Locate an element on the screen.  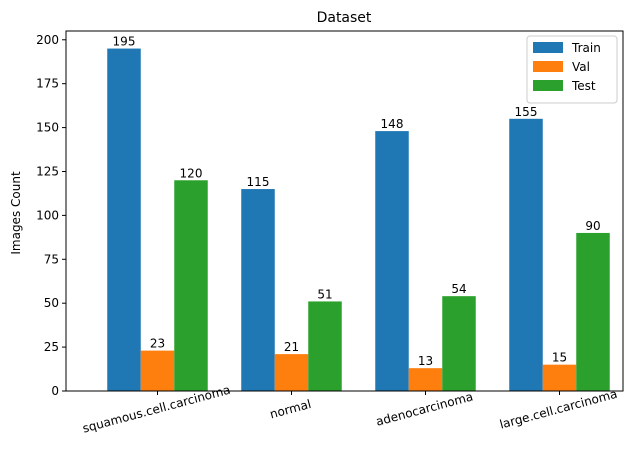
bar-value-label: 21 is located at coordinates (291, 347).